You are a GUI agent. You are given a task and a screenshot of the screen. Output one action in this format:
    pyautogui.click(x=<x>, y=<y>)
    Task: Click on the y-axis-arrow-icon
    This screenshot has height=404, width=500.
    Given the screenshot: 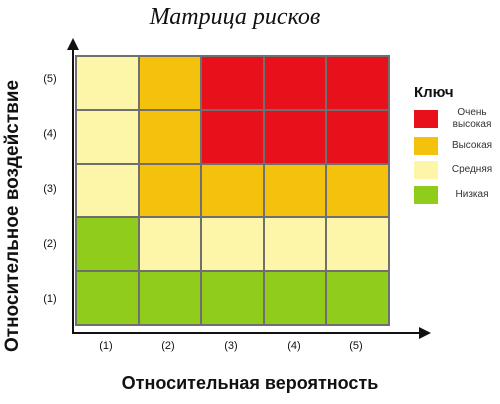 What is the action you would take?
    pyautogui.click(x=73, y=44)
    